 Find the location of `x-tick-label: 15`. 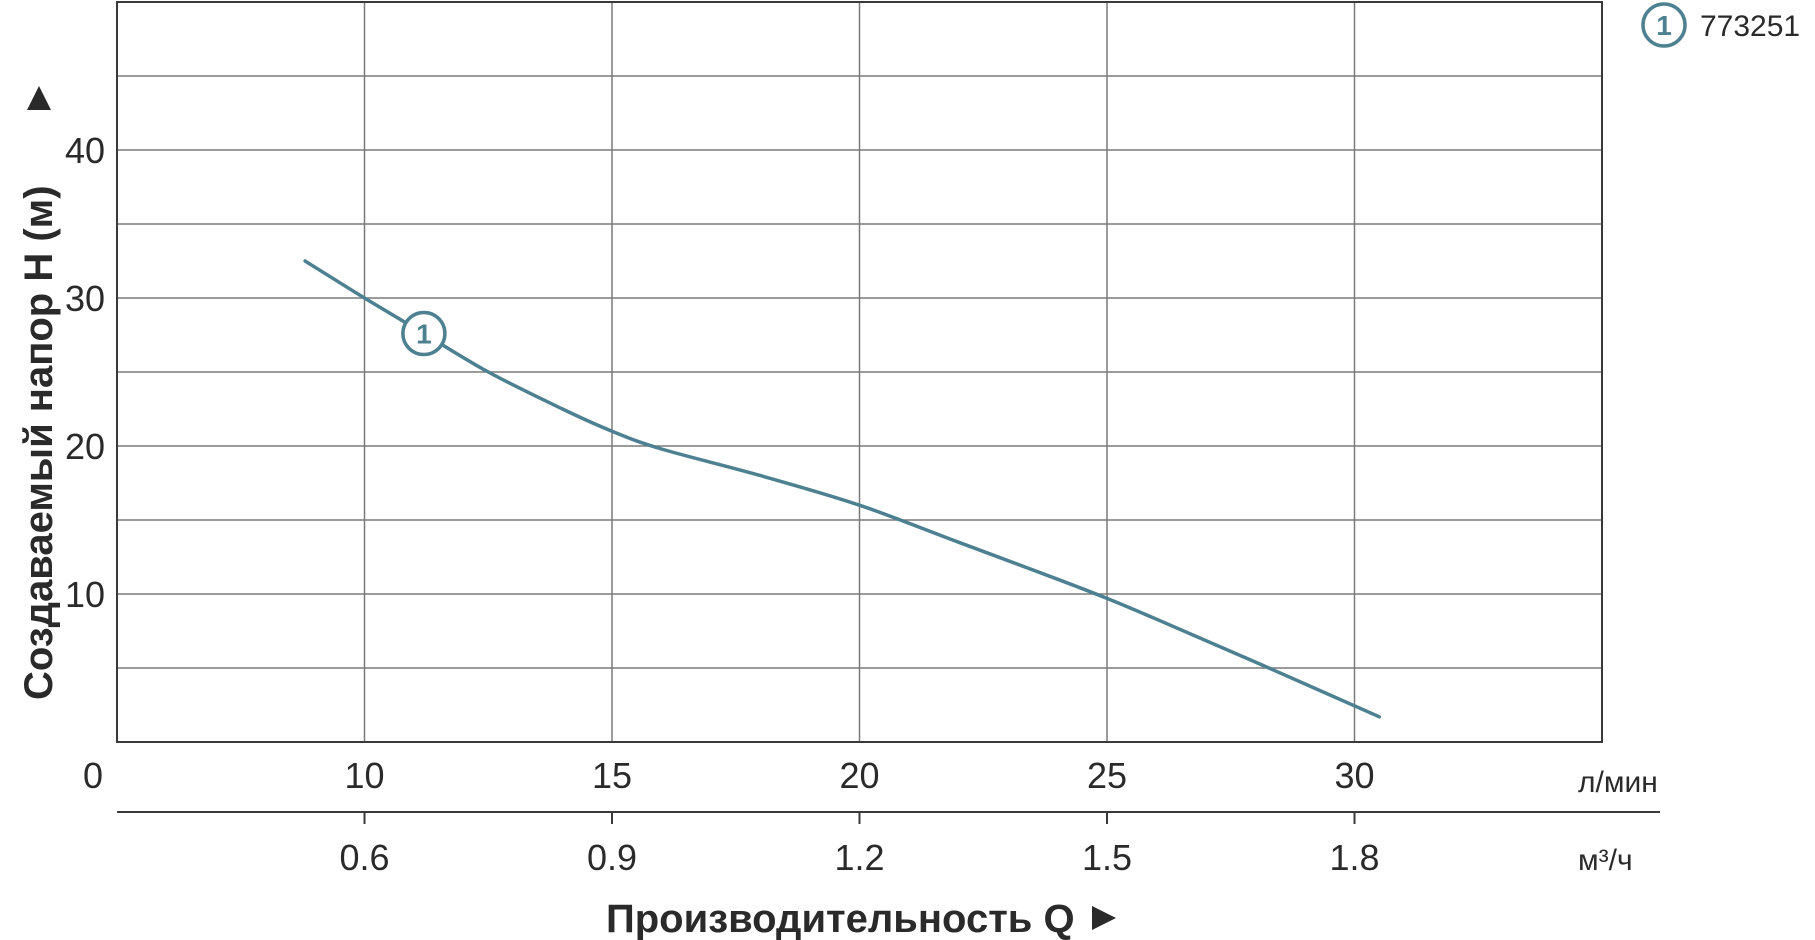

x-tick-label: 15 is located at coordinates (612, 775).